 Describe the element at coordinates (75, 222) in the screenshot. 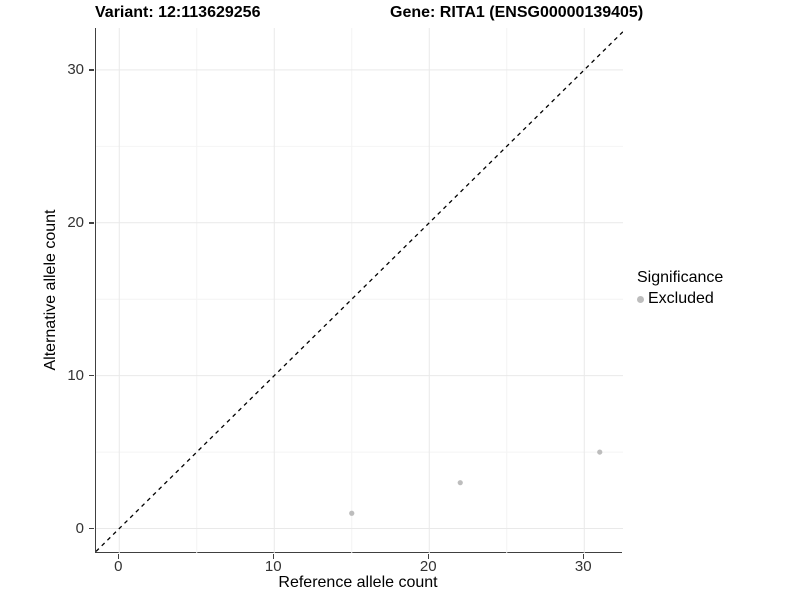

I see `y-tick-label: 20` at that location.